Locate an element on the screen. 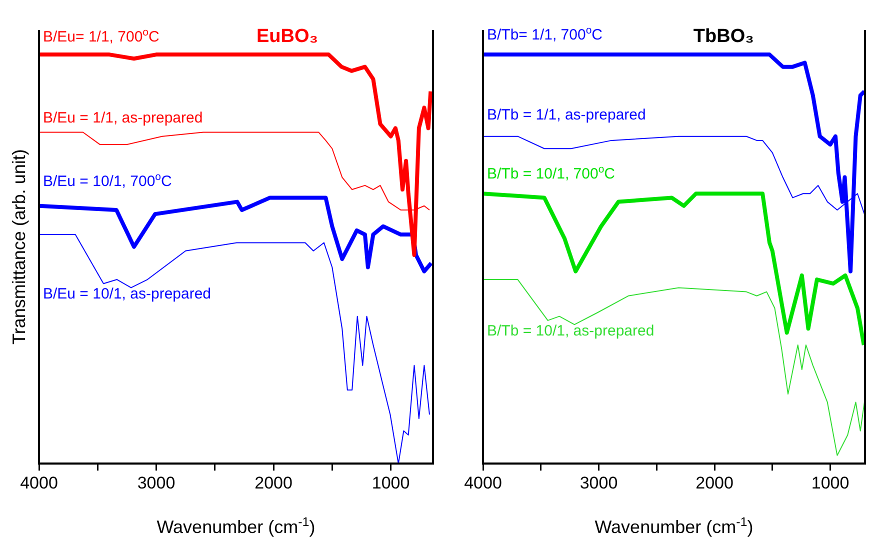 The width and height of the screenshot is (869, 545). series-label: B/Tb = 10/1, as-prepared is located at coordinates (570, 331).